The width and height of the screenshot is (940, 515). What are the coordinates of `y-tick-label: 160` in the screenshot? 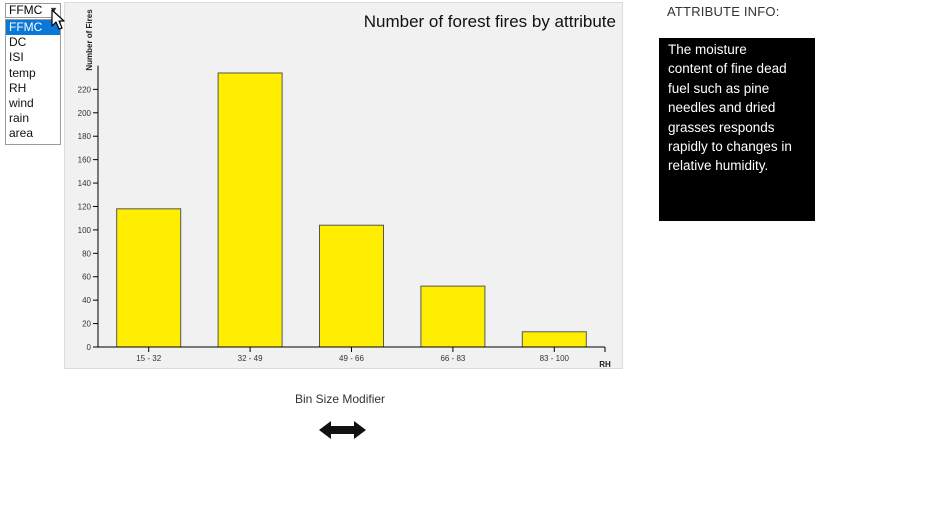 It's located at (85, 160).